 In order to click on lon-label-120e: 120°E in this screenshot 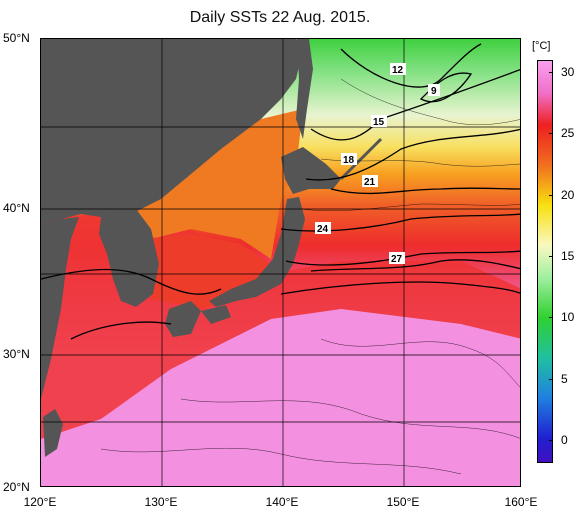, I will do `click(40, 502)`.